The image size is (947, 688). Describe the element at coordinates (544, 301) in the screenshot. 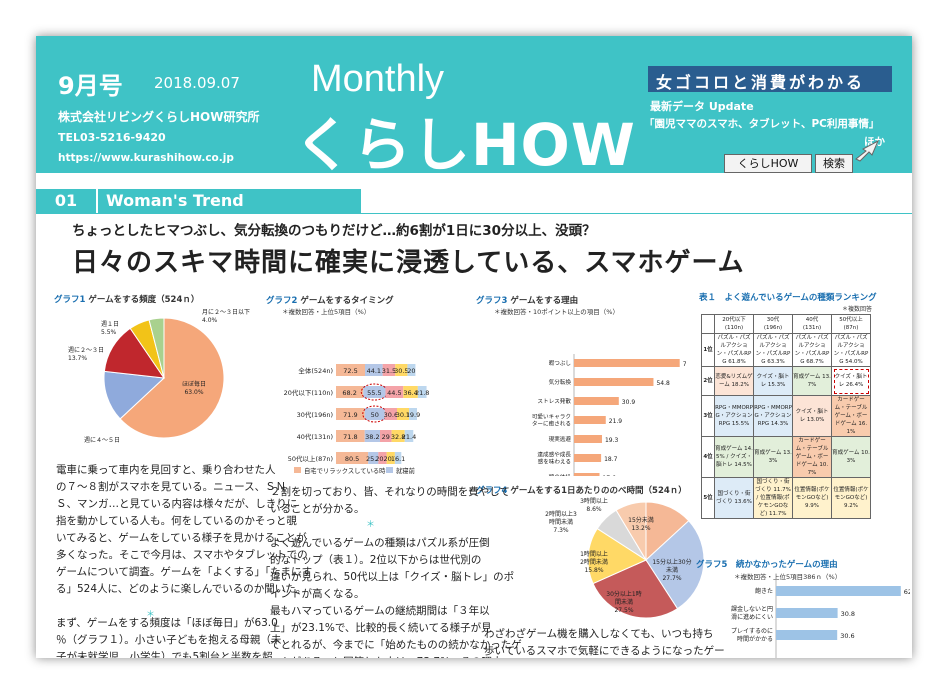

I see `graph3-title-text: ゲームをする理由` at that location.